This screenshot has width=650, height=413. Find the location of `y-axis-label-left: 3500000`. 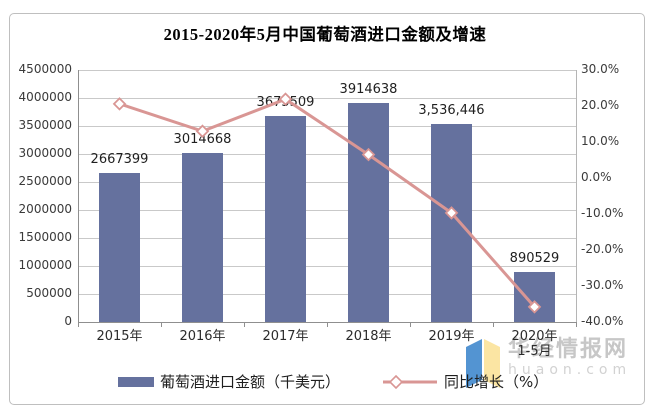

y-axis-label-left: 3500000 is located at coordinates (45, 125).